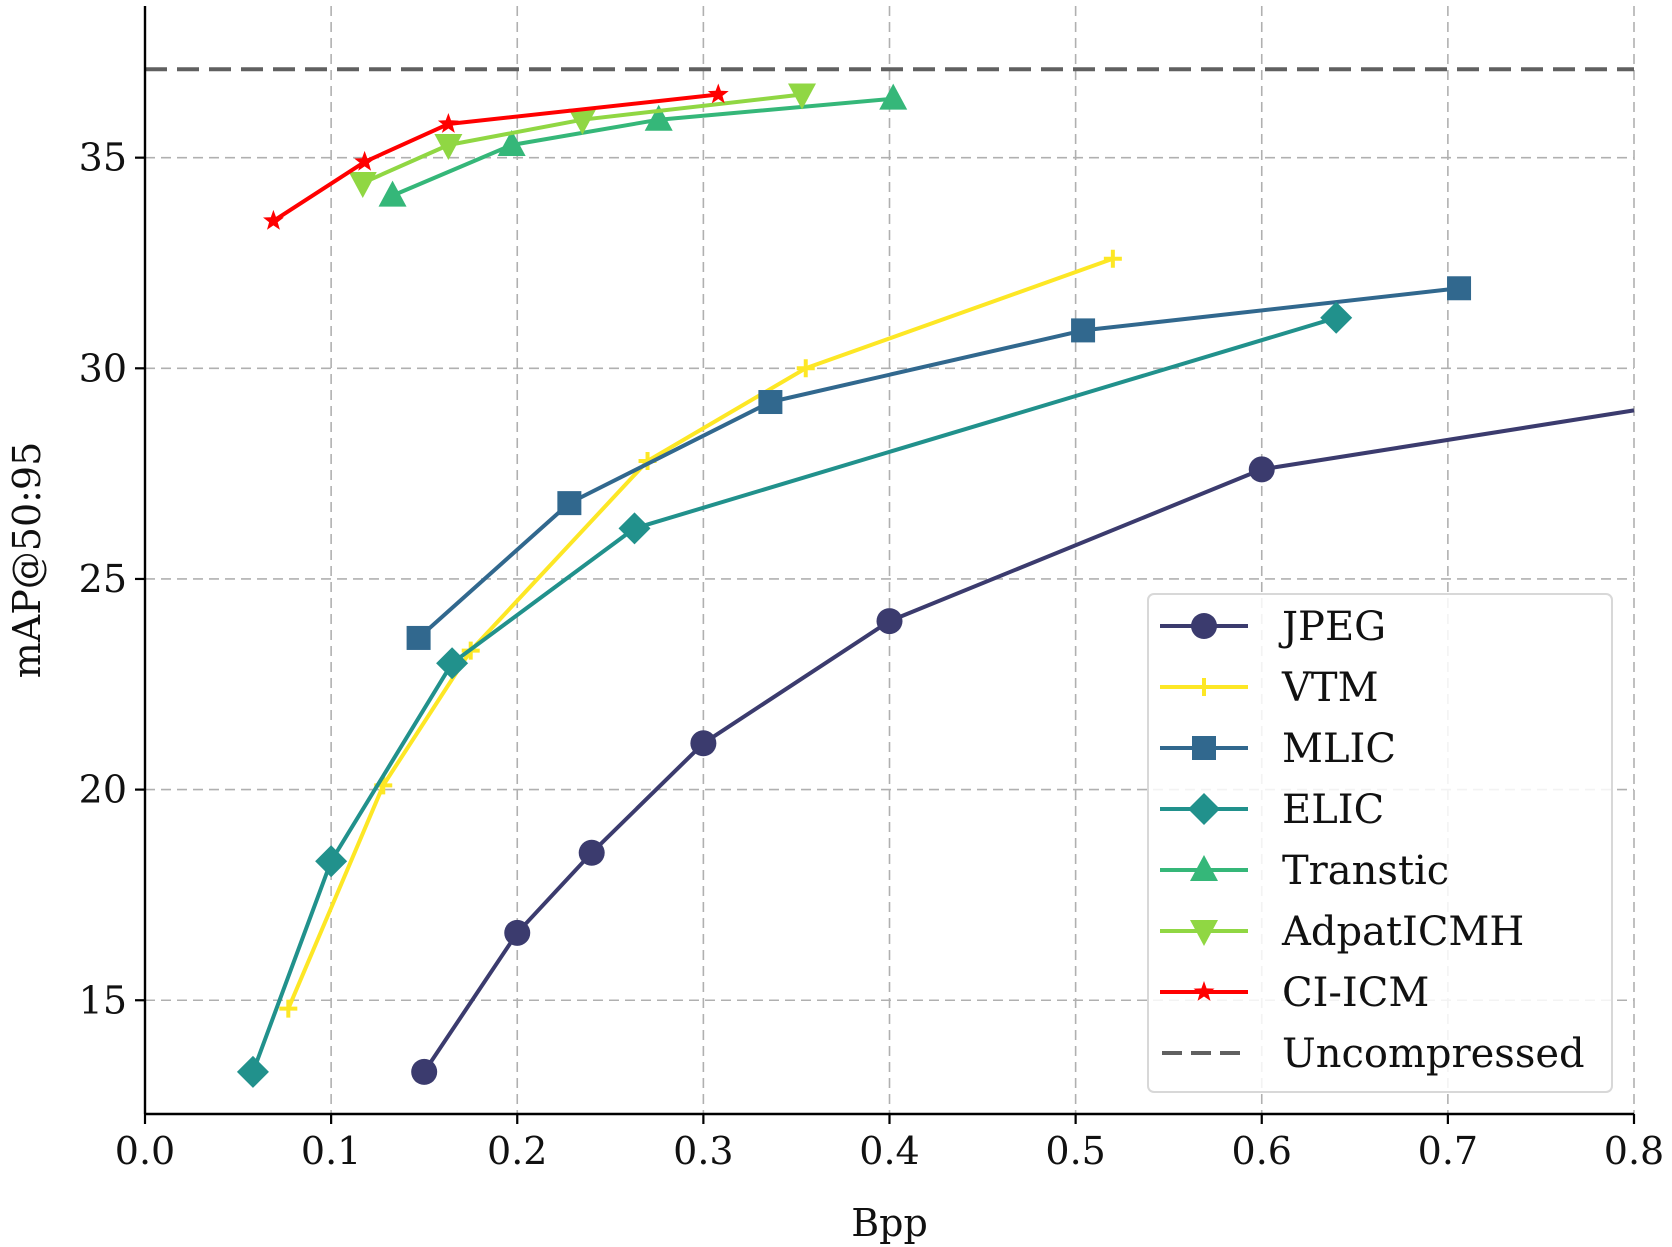  I want to click on legend-entry: Uncompressed, so click(1373, 1054).